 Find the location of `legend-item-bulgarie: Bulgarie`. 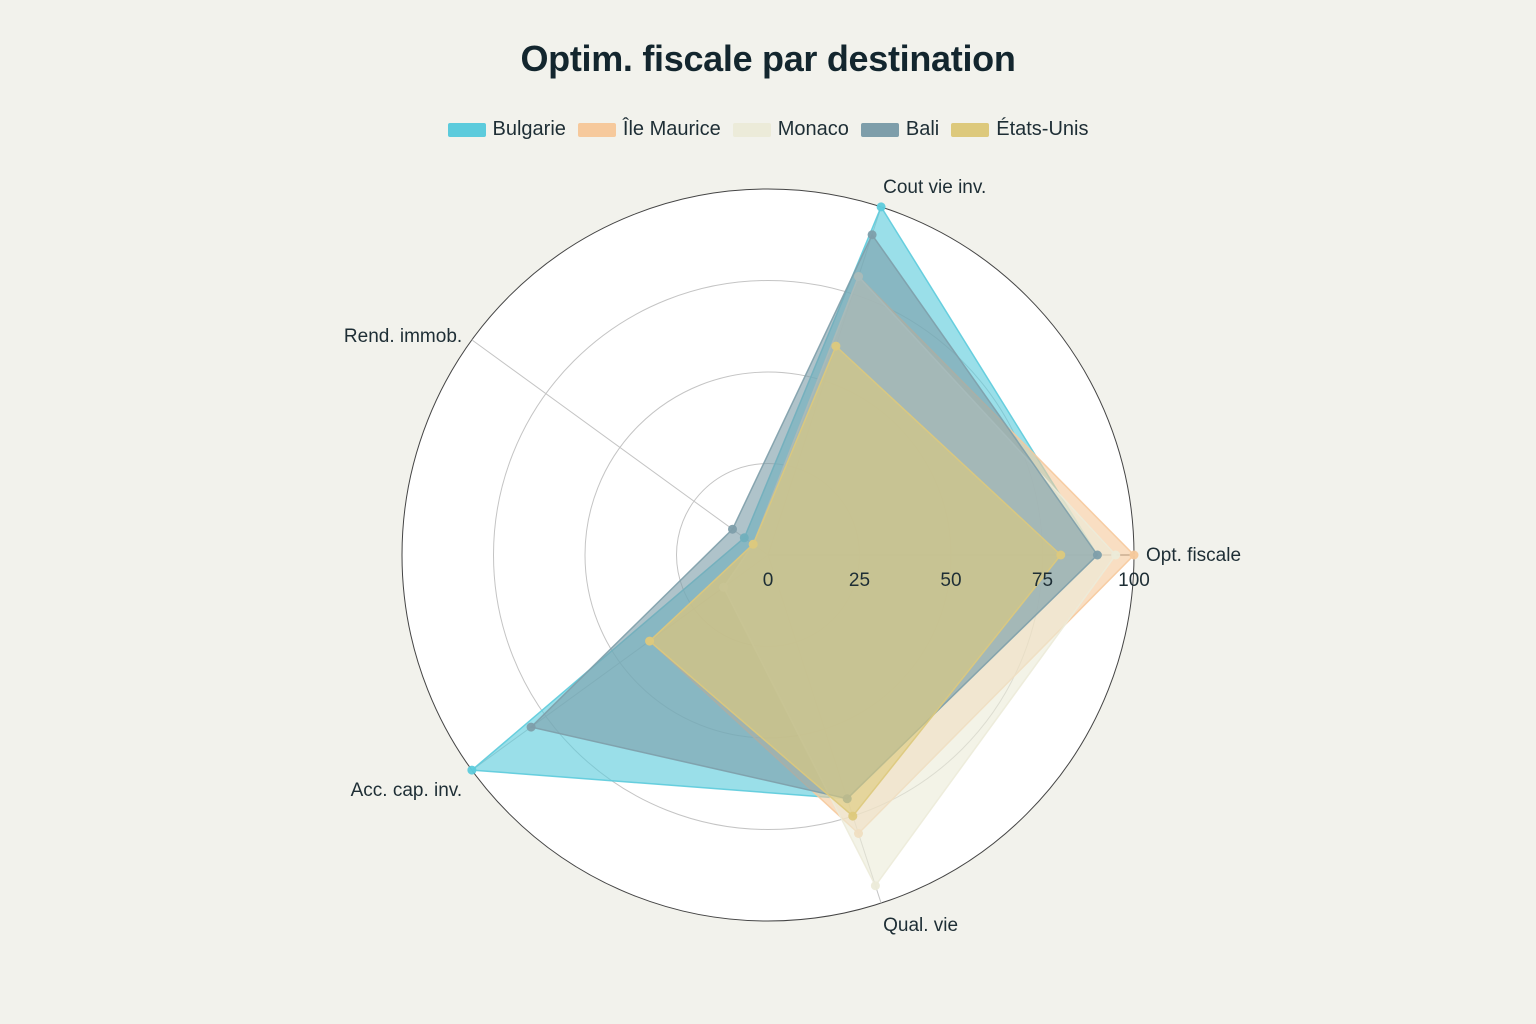

legend-item-bulgarie: Bulgarie is located at coordinates (506, 129).